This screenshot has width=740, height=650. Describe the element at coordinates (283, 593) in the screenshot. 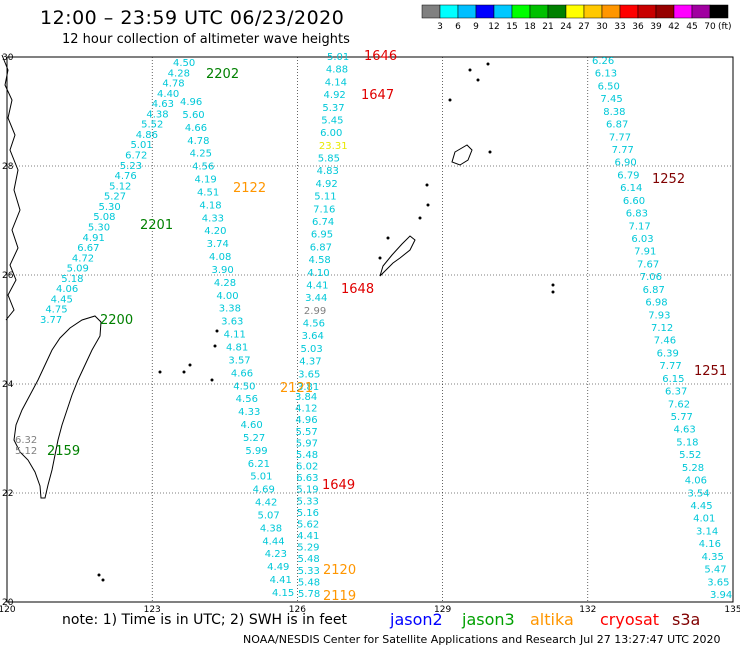

I see `altika-value: 4.15` at that location.